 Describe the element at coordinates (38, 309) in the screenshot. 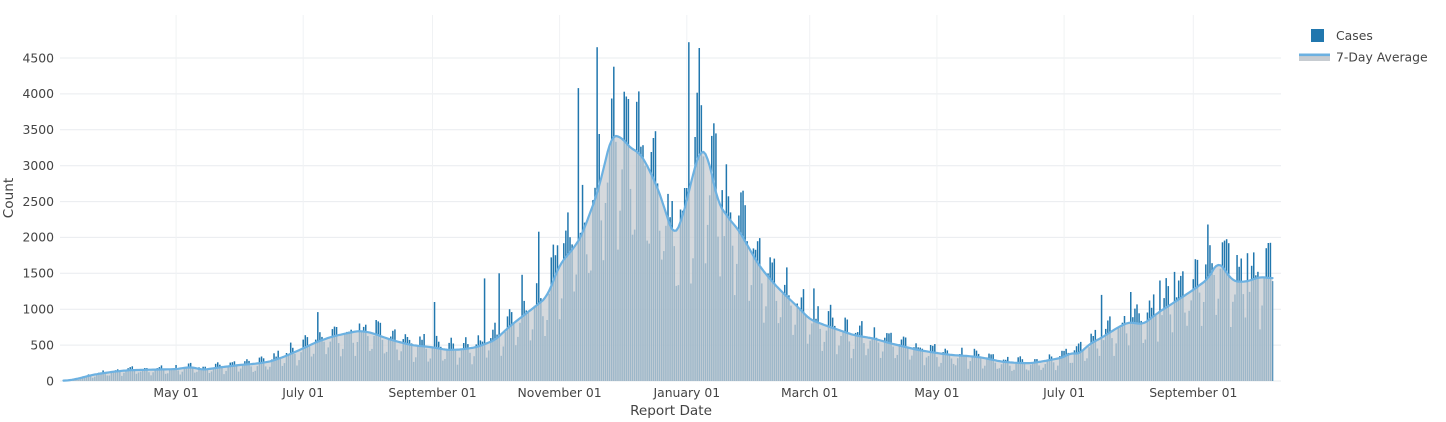

I see `y-tick-label: 1000` at that location.